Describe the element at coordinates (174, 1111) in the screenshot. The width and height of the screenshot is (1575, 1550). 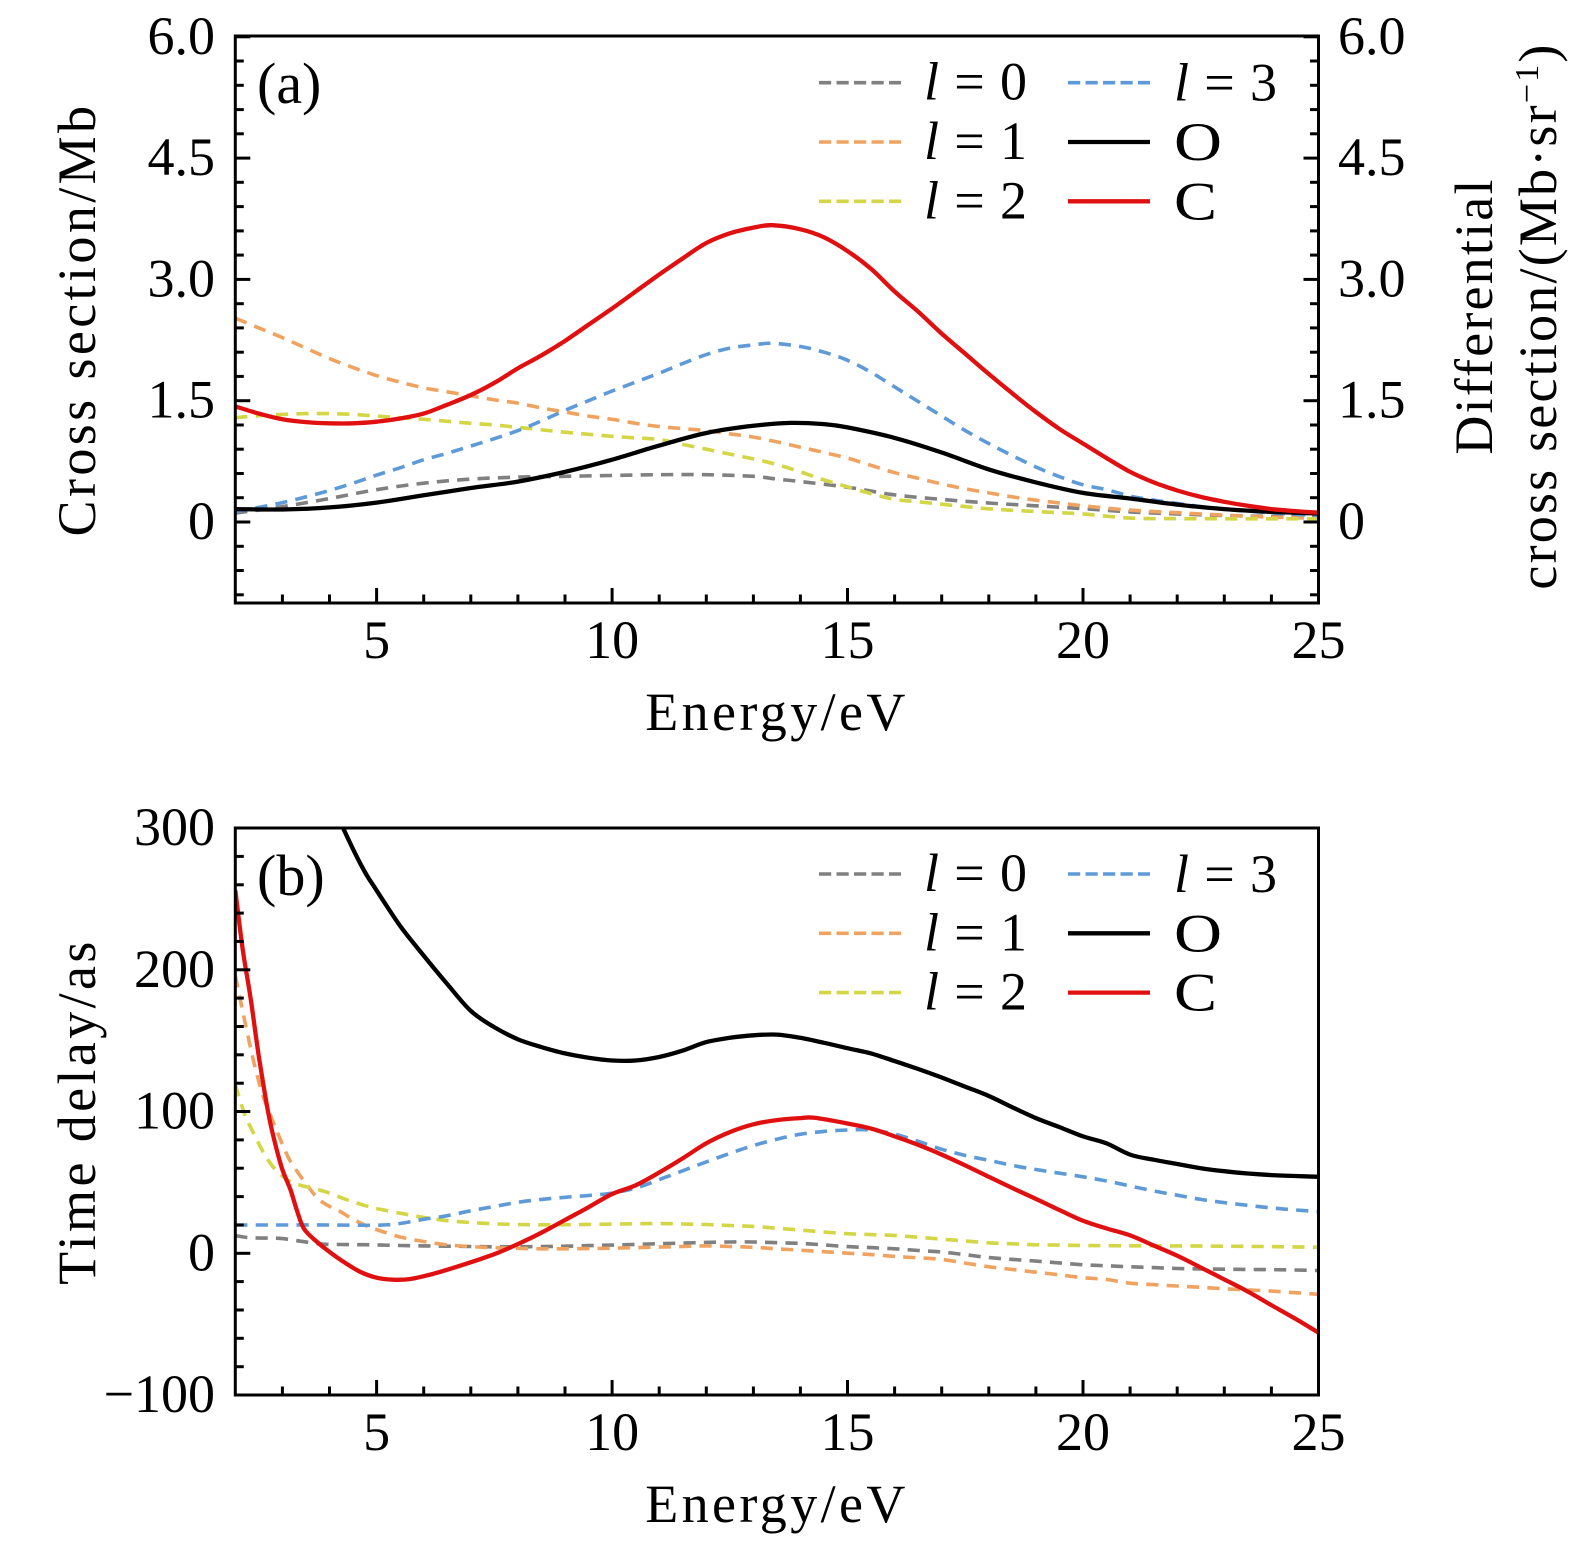
I see `svg-text: 100` at that location.